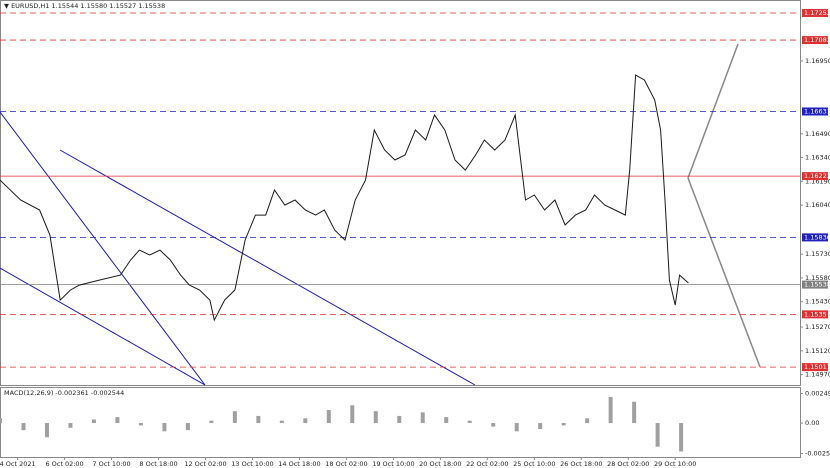  Describe the element at coordinates (812, 423) in the screenshot. I see `macd-y-tick-label: 0.00` at that location.